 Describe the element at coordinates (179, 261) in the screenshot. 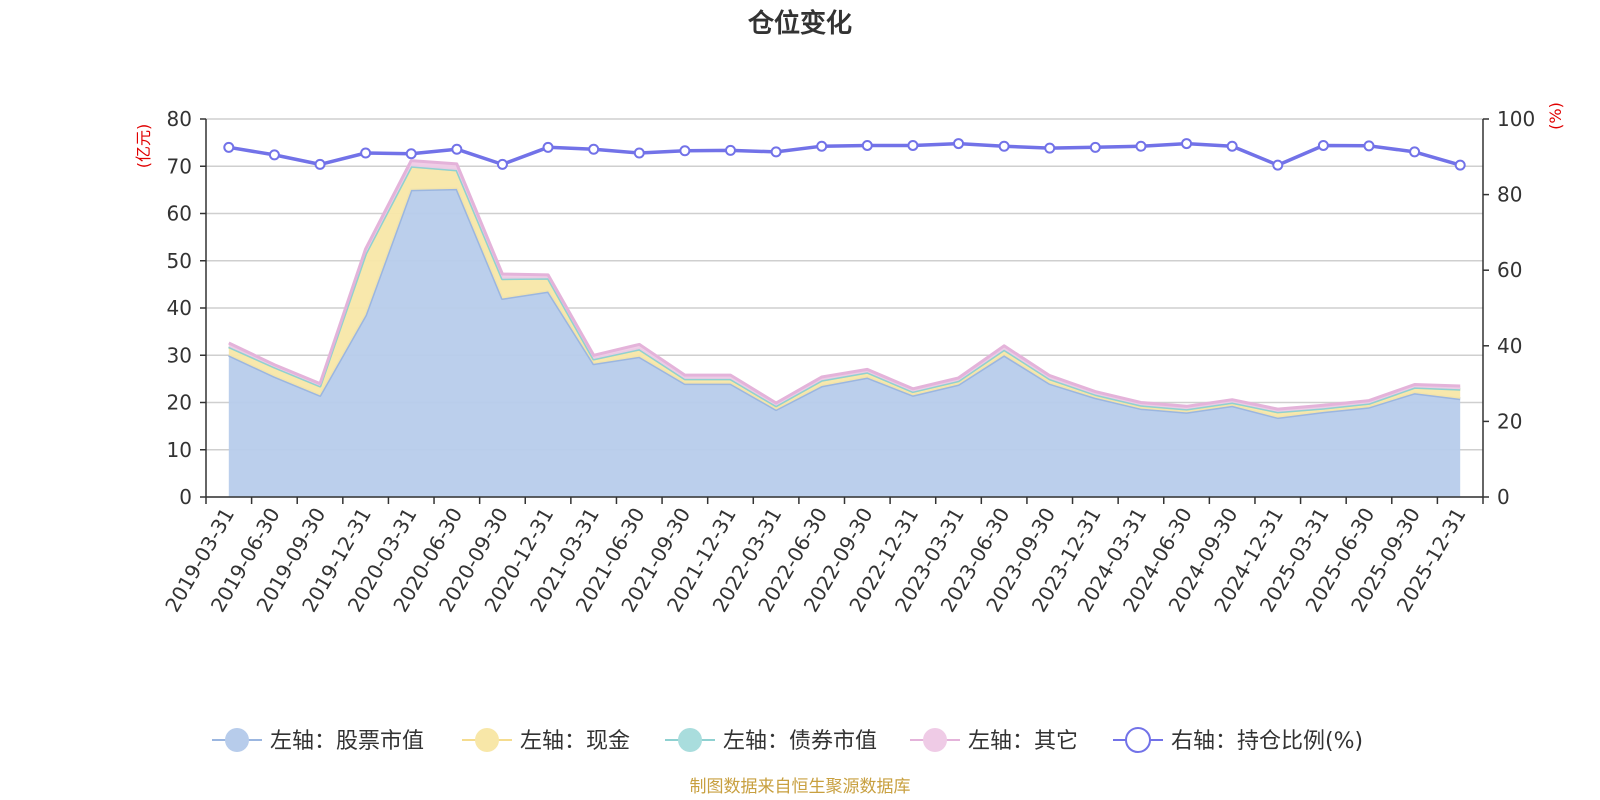

I see `left-tick-label: 50` at that location.